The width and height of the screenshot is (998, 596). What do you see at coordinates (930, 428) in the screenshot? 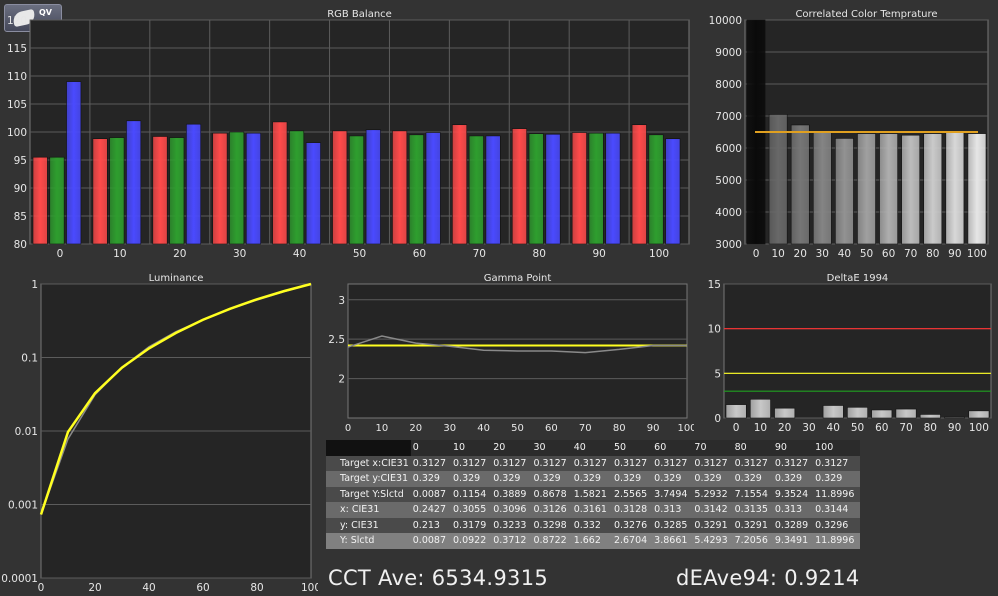
I see `x-tick-label: 80` at bounding box center [930, 428].